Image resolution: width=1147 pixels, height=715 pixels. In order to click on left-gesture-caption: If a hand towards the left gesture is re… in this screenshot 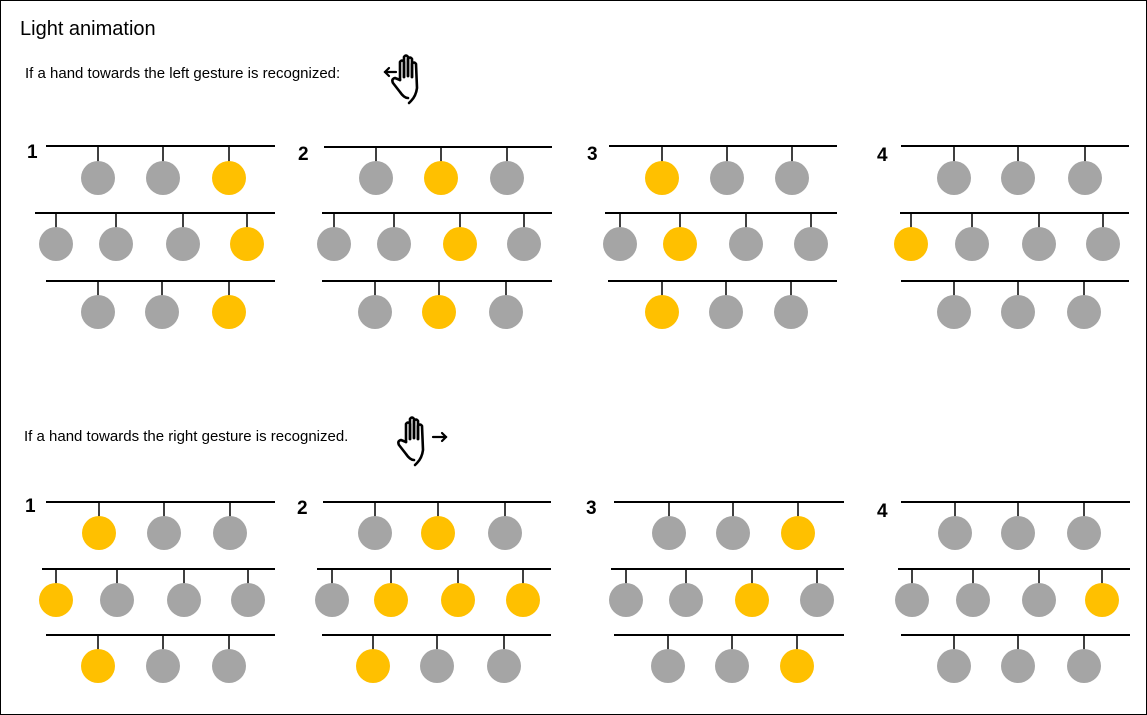, I will do `click(183, 73)`.